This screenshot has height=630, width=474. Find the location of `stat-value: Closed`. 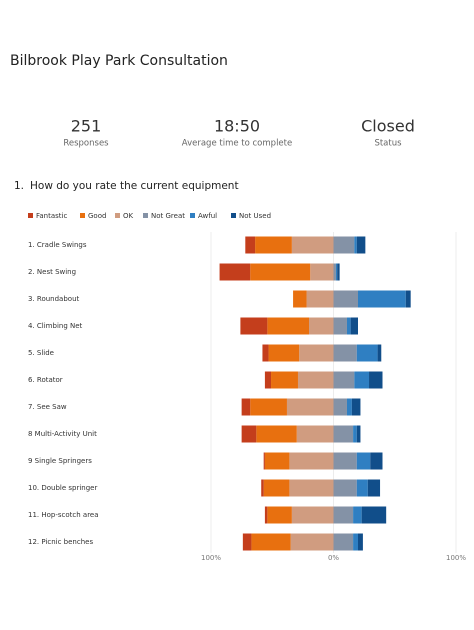

stat-value: Closed is located at coordinates (388, 126).